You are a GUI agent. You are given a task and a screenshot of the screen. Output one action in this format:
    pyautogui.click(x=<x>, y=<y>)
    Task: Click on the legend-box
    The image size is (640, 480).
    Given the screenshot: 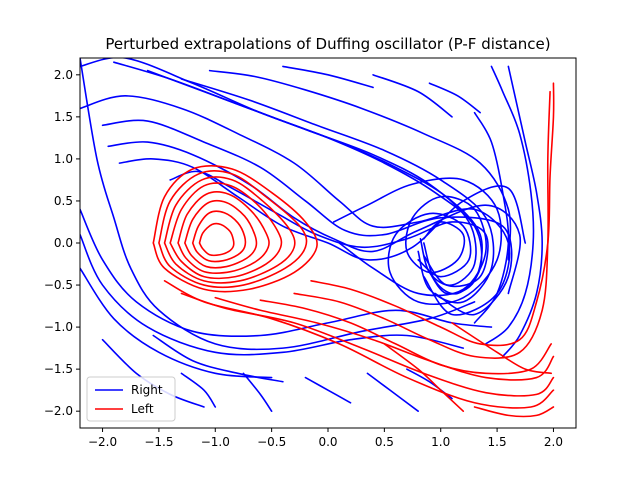 What is the action you would take?
    pyautogui.click(x=131, y=399)
    